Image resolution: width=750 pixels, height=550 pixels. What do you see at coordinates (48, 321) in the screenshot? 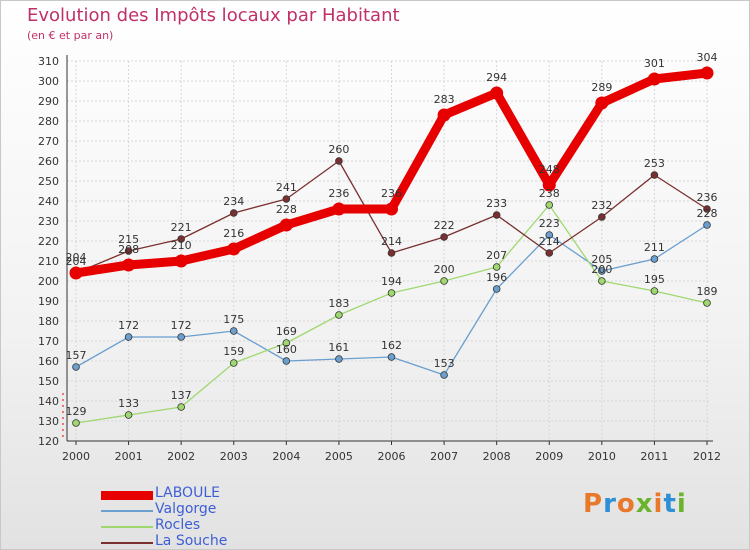
I see `y-tick-label: 180` at bounding box center [48, 321].